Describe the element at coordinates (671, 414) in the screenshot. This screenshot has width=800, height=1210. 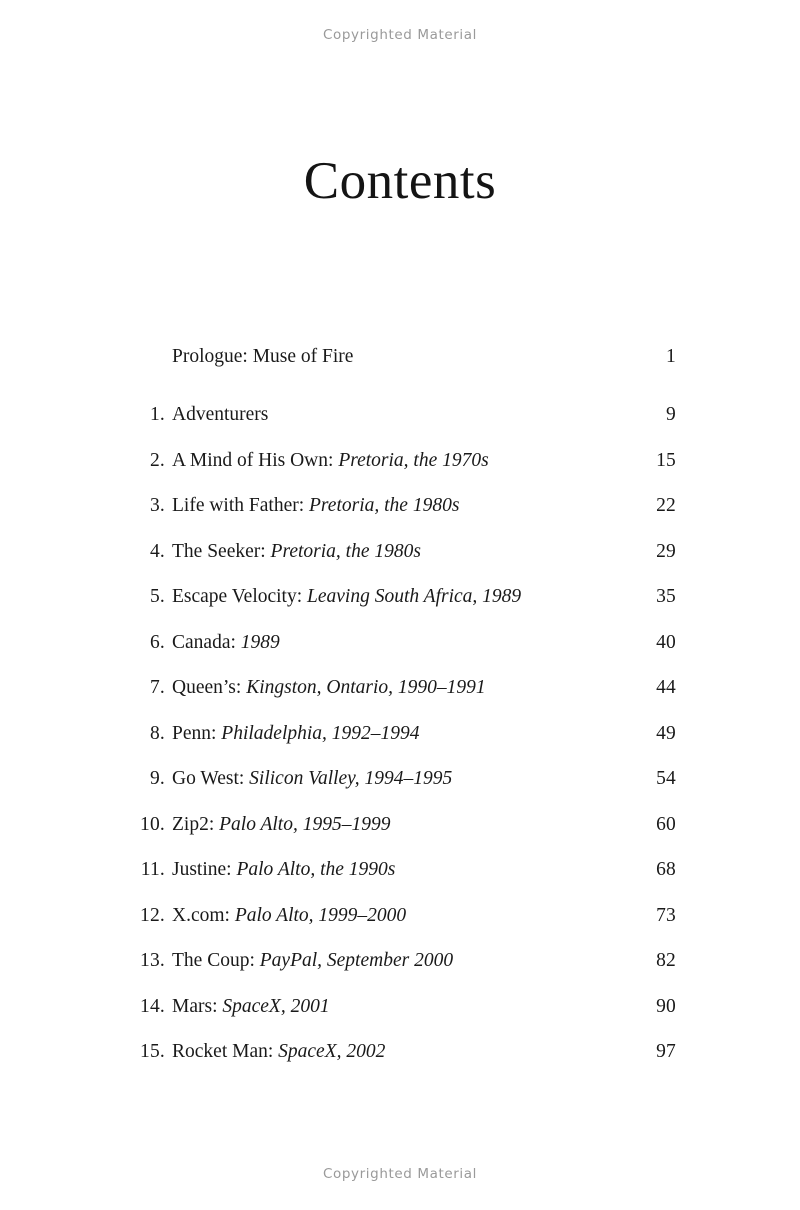
I see `toc-entry-page-number: 9` at that location.